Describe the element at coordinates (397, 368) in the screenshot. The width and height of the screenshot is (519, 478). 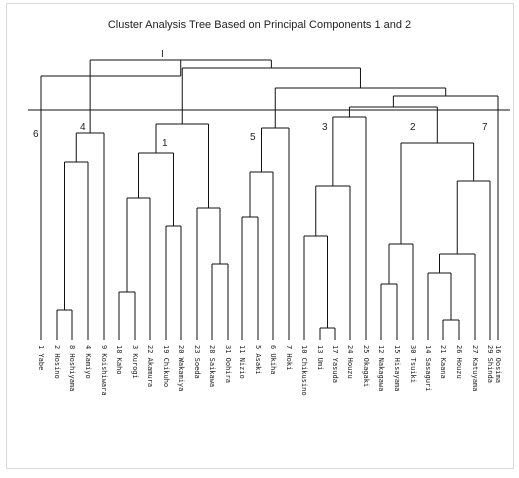
I see `leaf-label: 15 Hisayama` at that location.